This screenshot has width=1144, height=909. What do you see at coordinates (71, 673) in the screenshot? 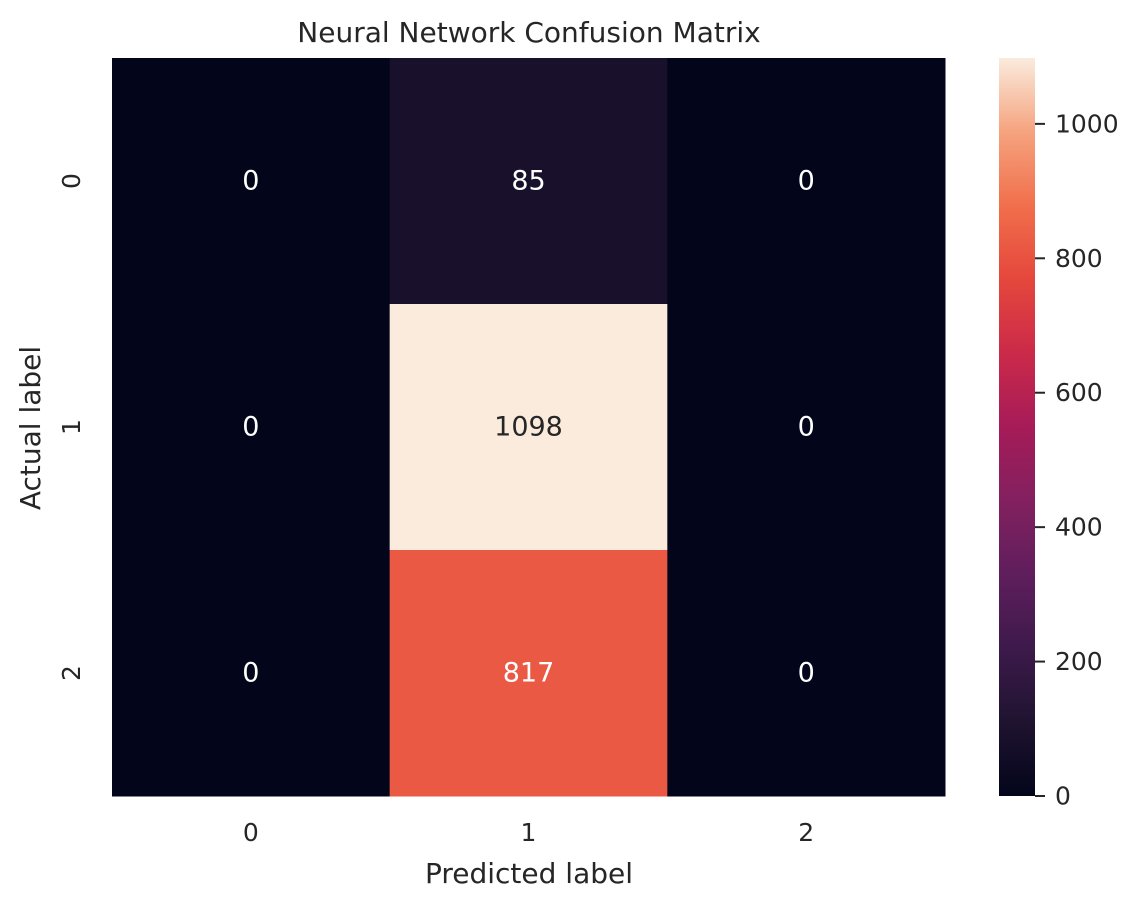
I see `y-tick-label: 2` at bounding box center [71, 673].